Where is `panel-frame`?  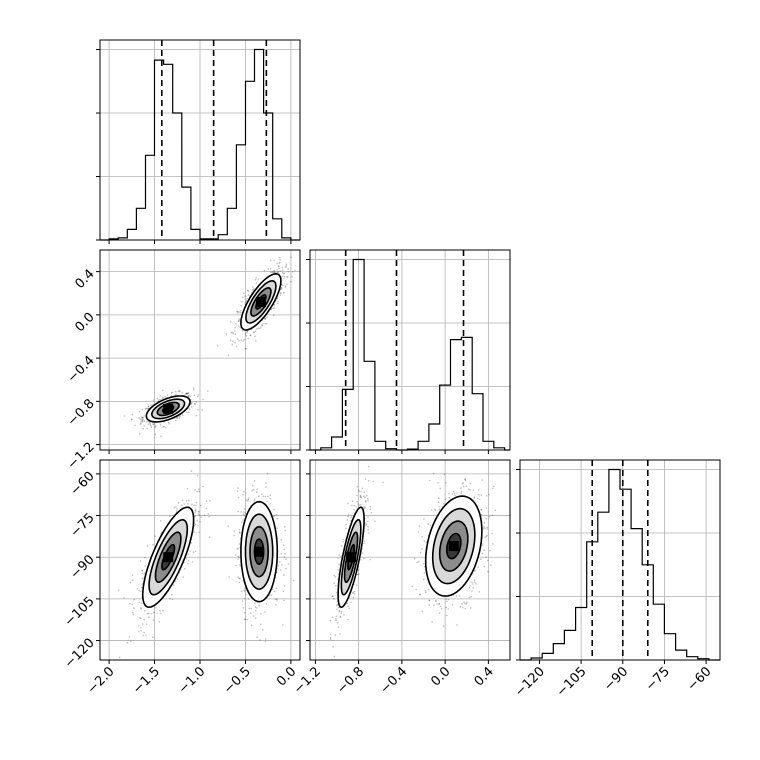
panel-frame is located at coordinates (410, 350).